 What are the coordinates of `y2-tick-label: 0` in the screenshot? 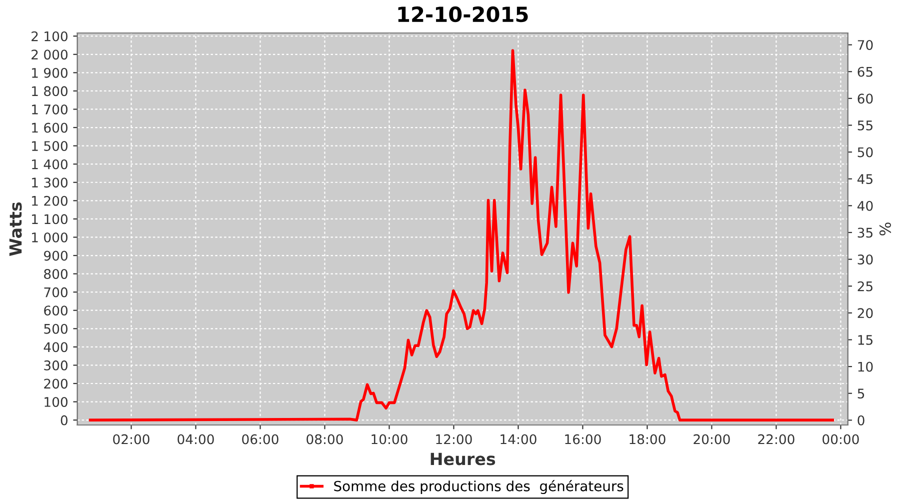 It's located at (861, 420).